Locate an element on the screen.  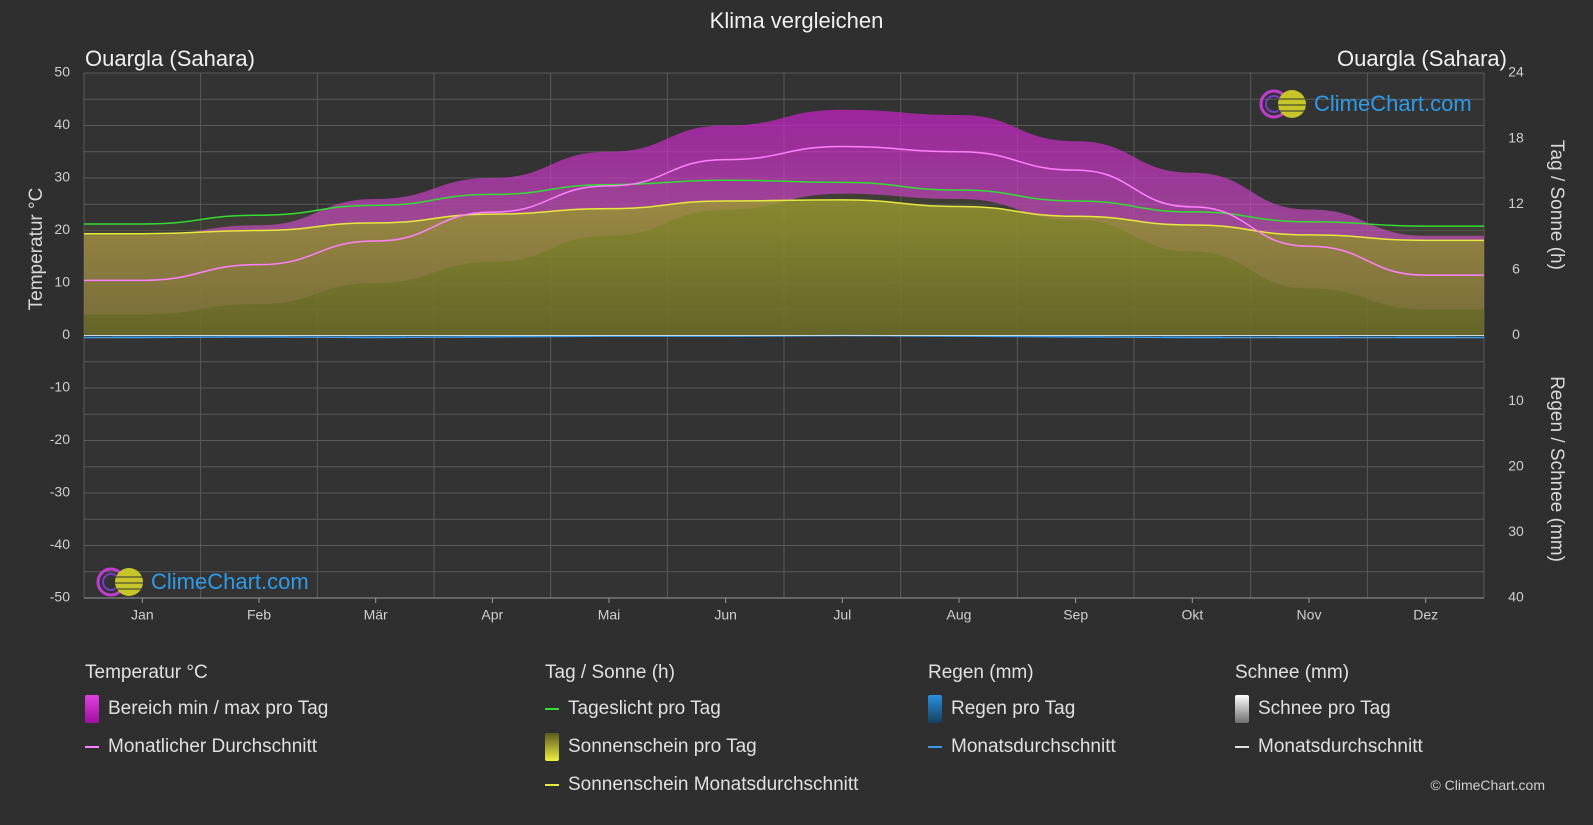
legend-label: Sonnenschein pro Tag is located at coordinates (662, 746).